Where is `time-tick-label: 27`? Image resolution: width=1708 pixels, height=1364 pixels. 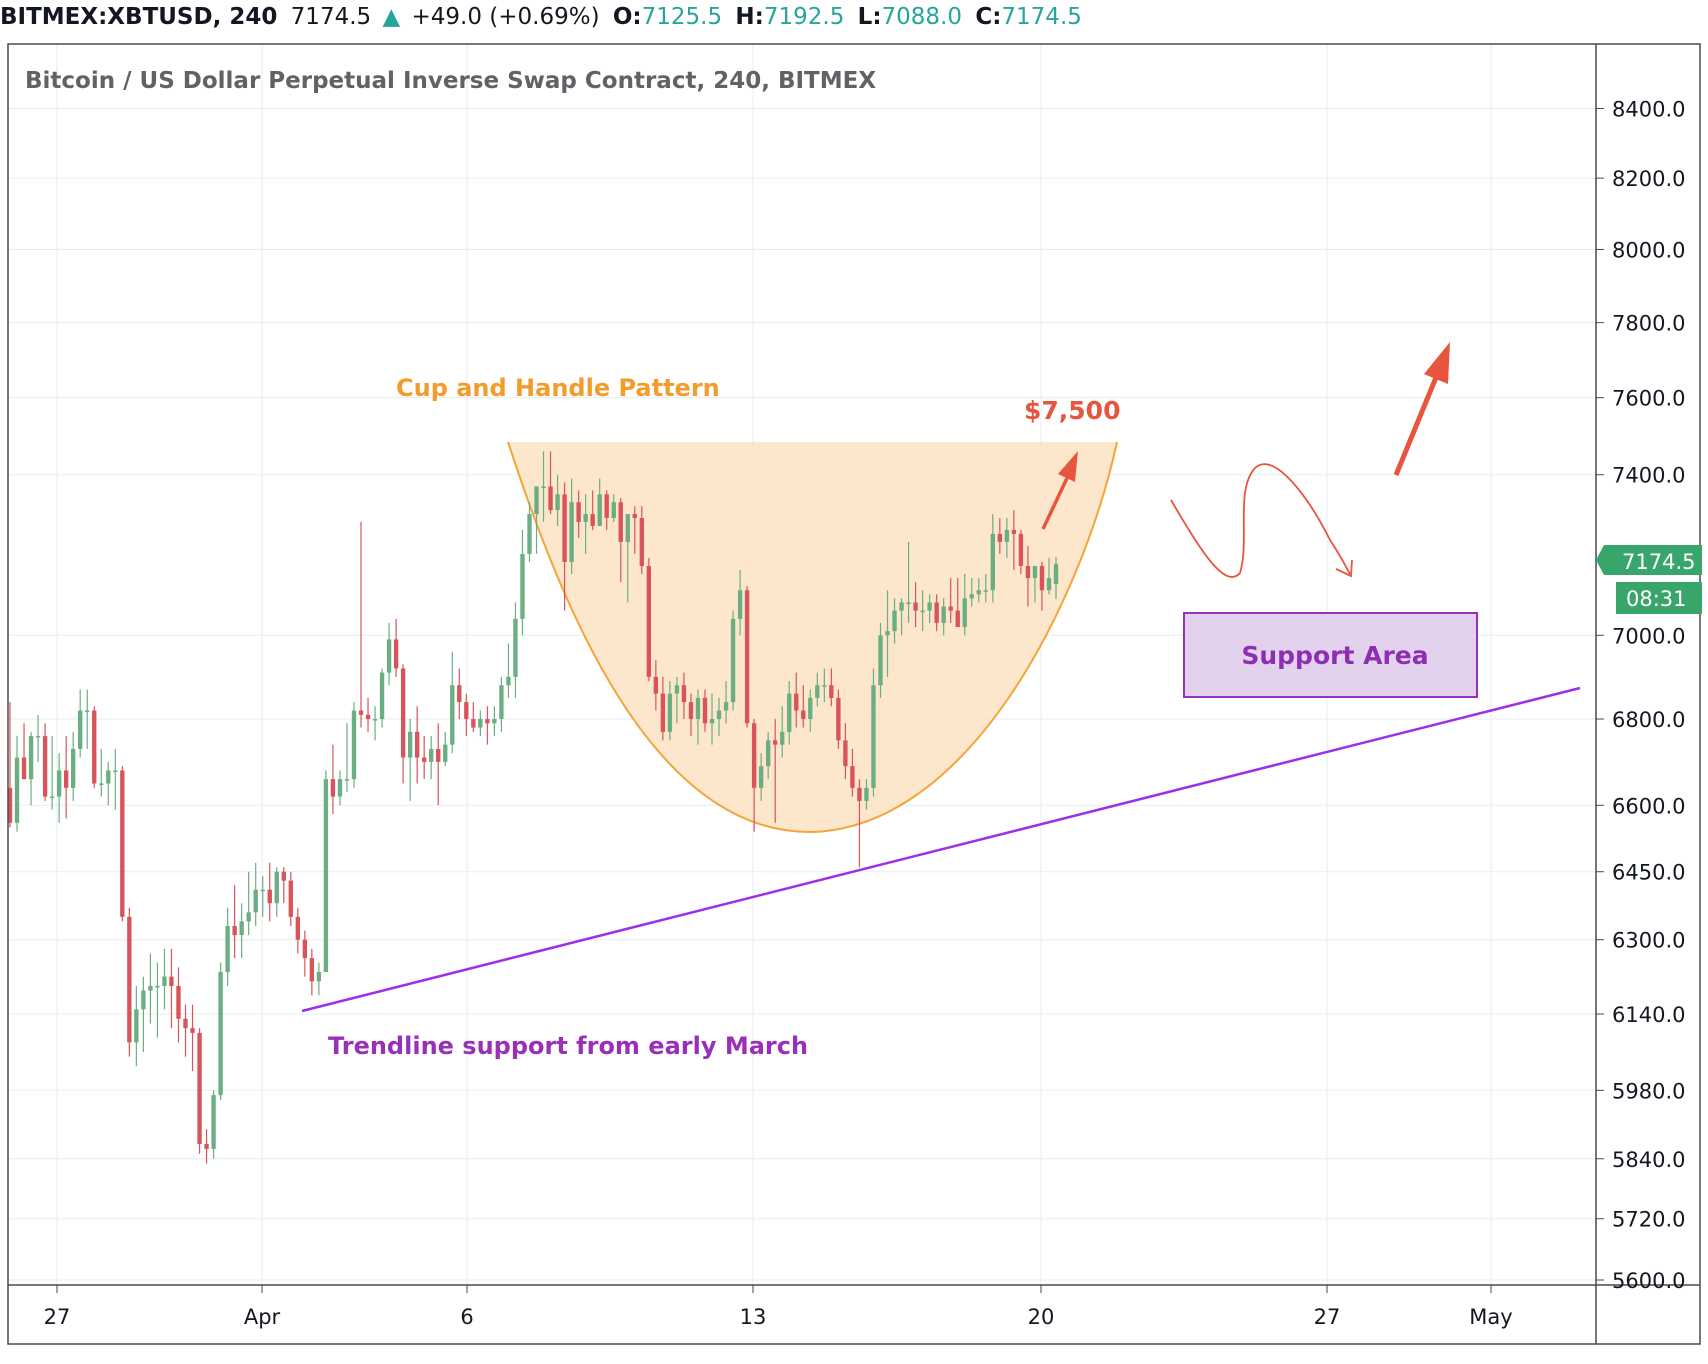 time-tick-label: 27 is located at coordinates (1327, 1317).